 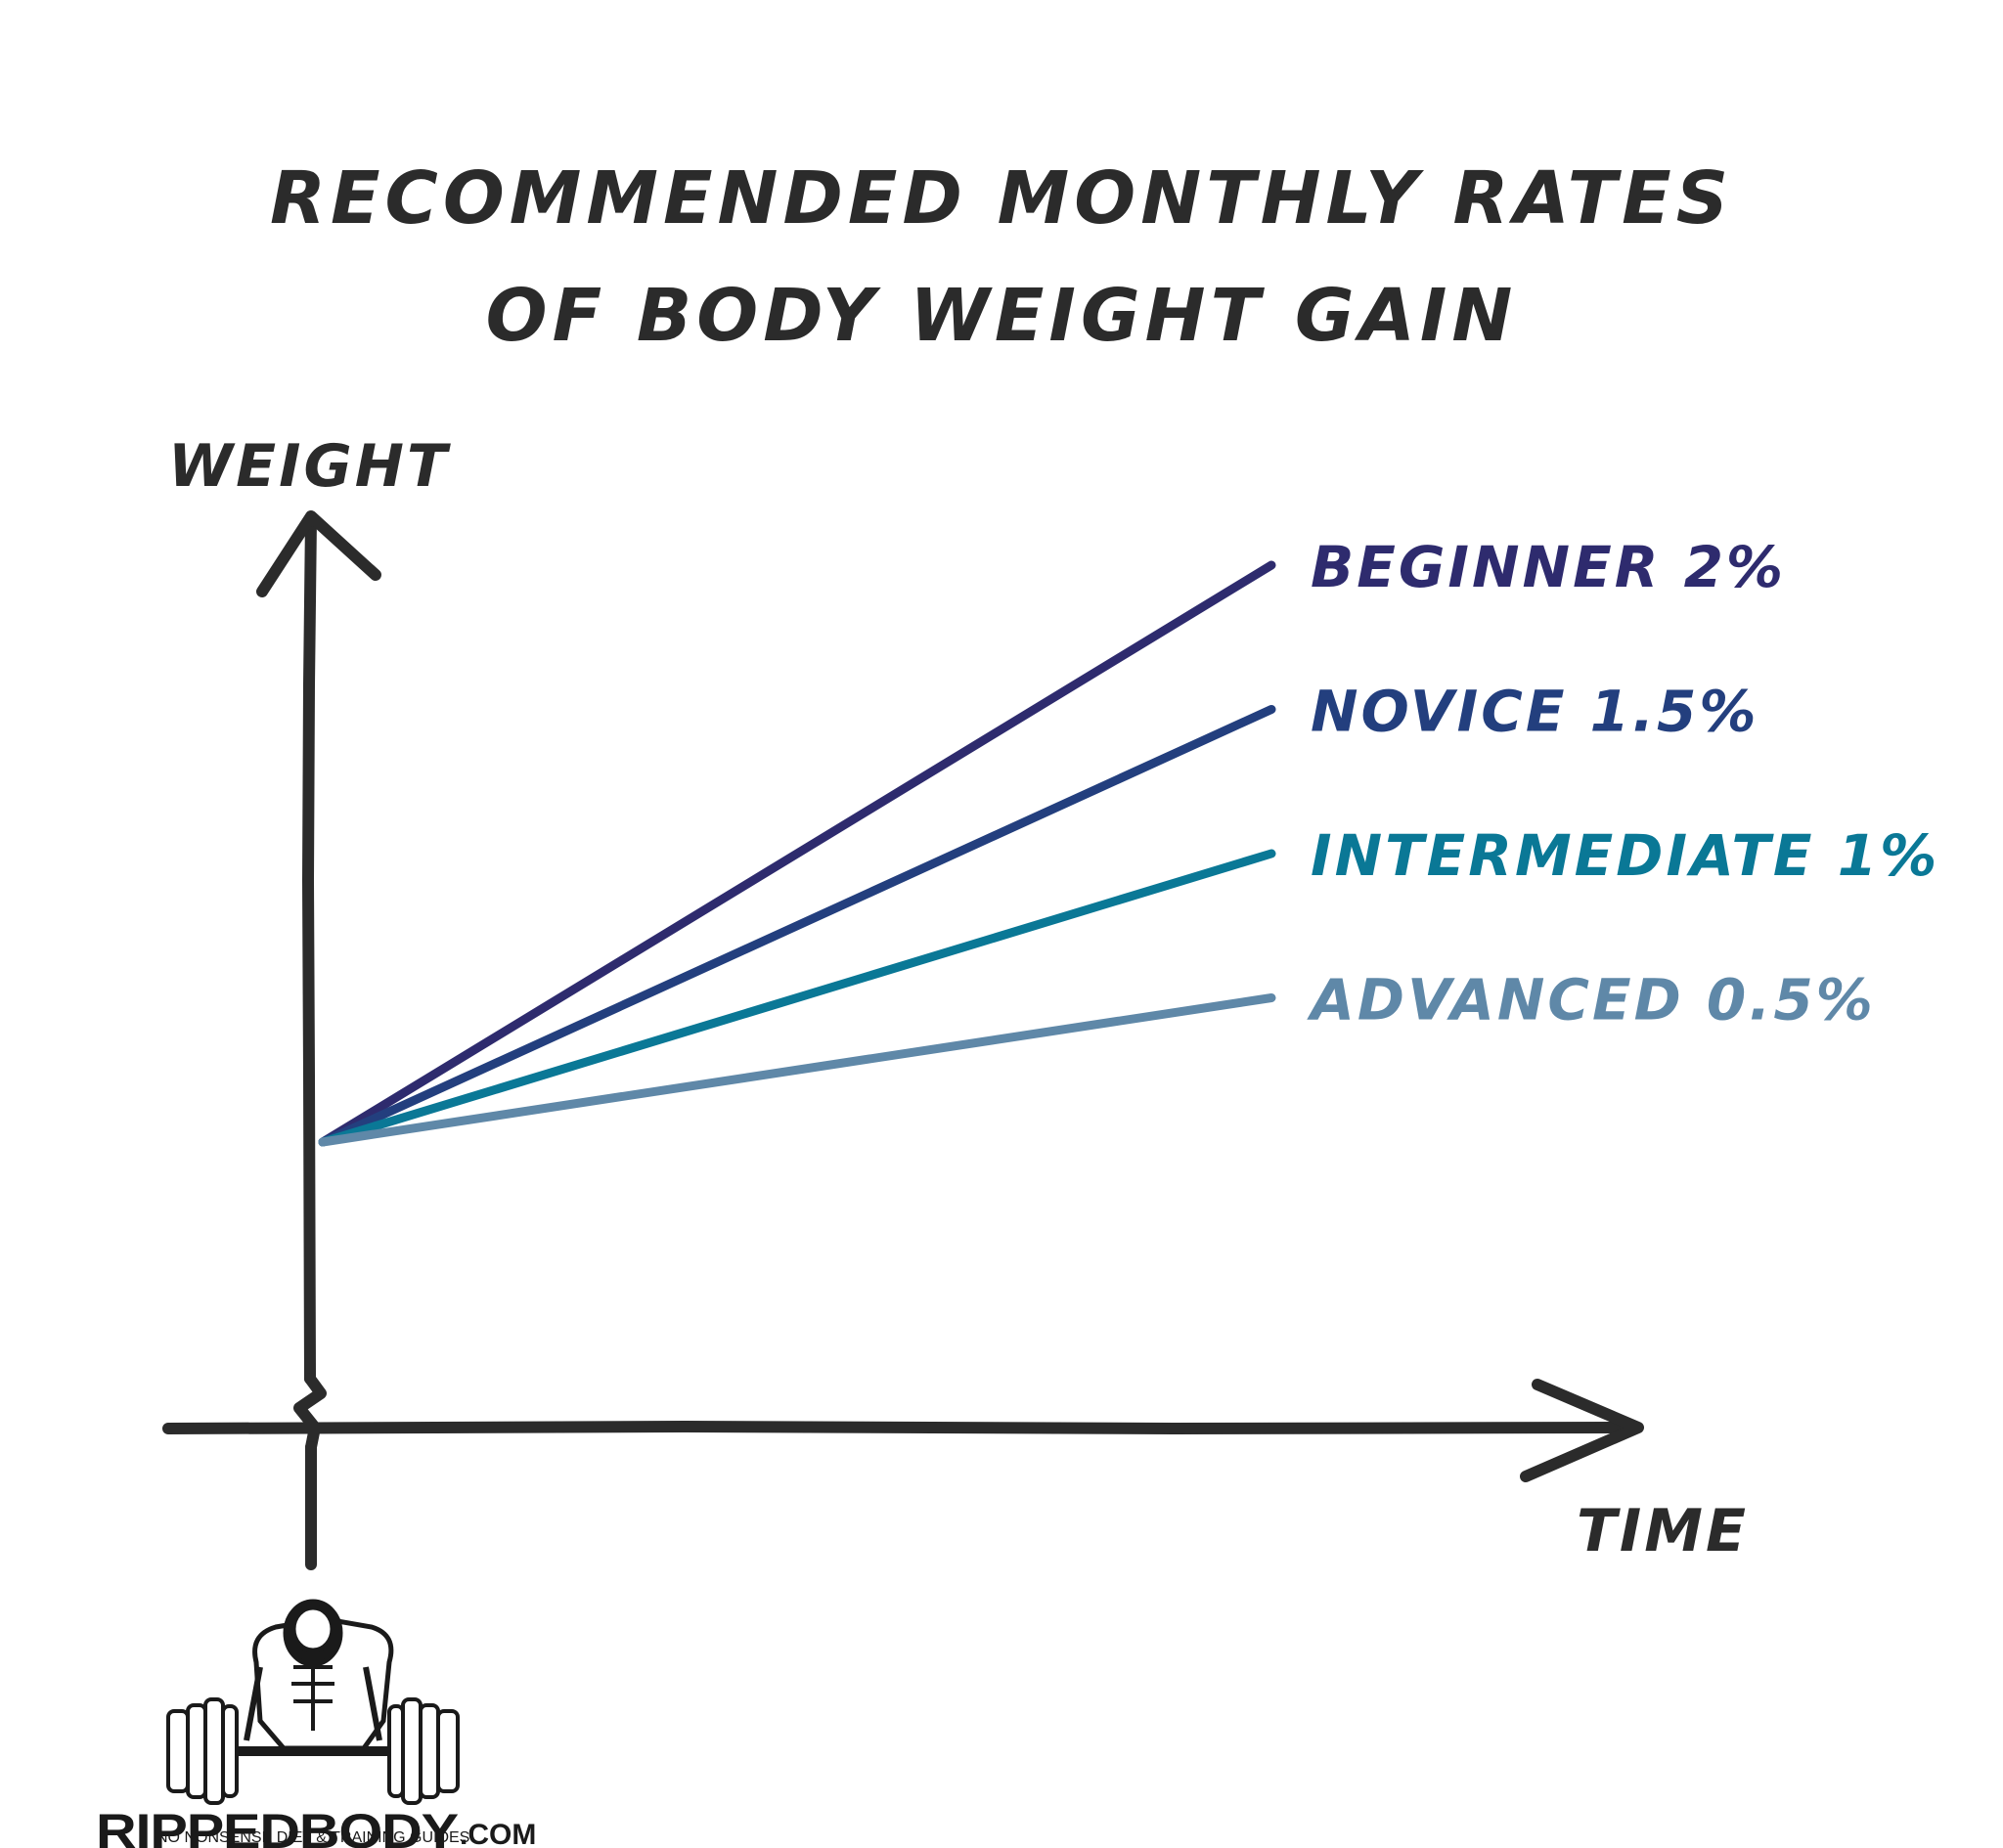 What do you see at coordinates (310, 948) in the screenshot?
I see `y-axis-upper` at bounding box center [310, 948].